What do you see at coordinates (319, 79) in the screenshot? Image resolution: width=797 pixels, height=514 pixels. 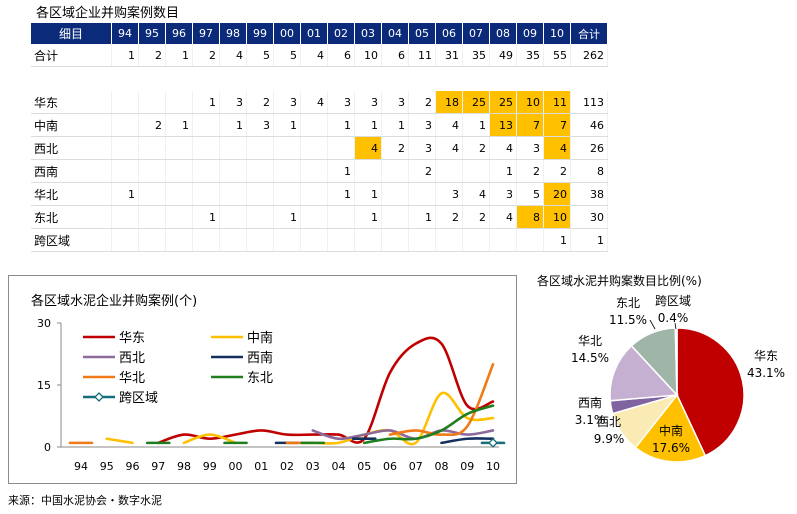 I see `table-spacer` at bounding box center [319, 79].